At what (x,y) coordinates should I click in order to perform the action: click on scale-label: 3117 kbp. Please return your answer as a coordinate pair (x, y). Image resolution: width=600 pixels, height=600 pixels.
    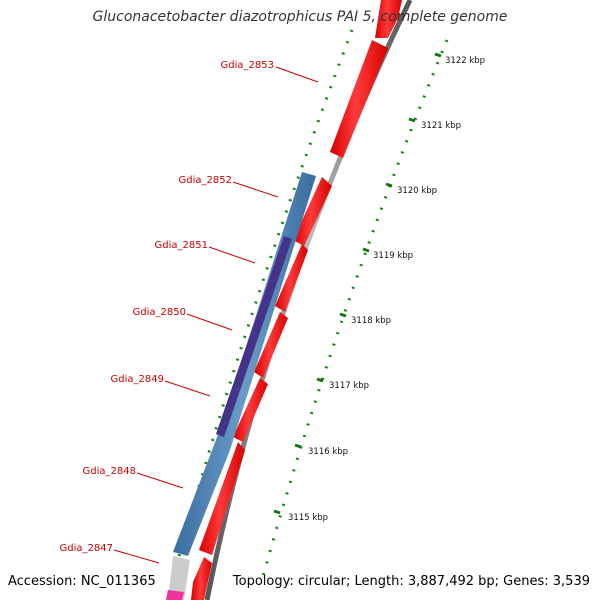
    Looking at the image, I should click on (349, 386).